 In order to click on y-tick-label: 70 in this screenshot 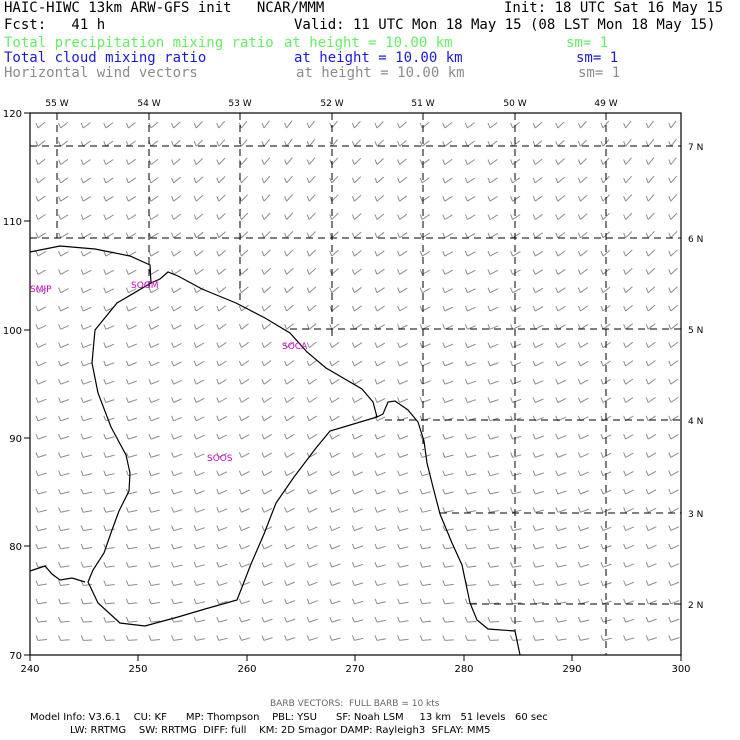, I will do `click(15, 656)`.